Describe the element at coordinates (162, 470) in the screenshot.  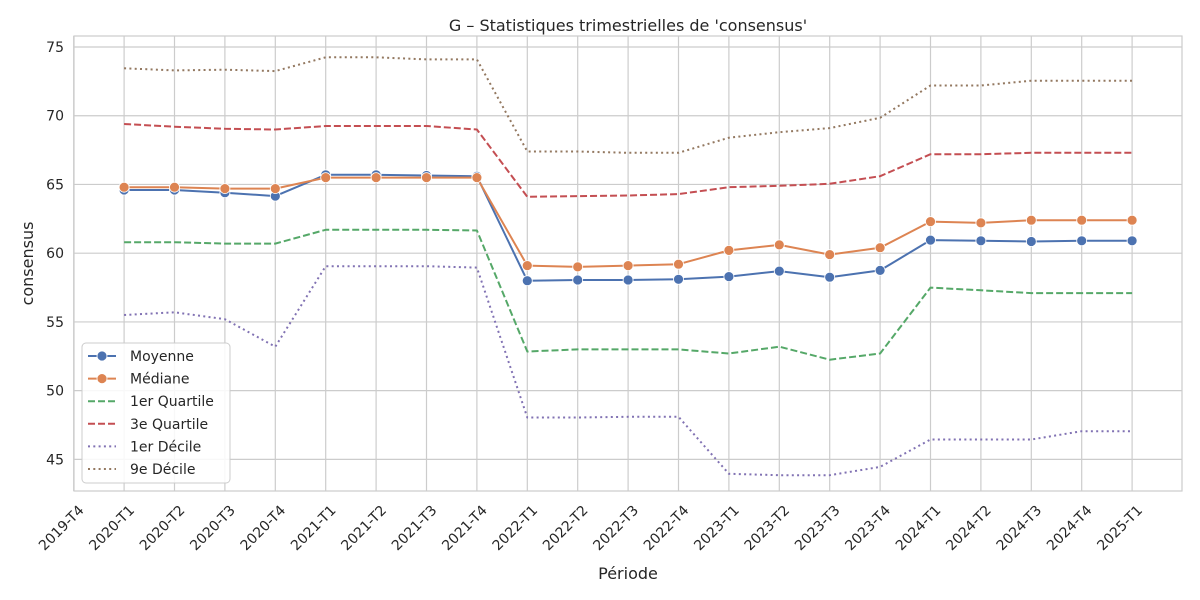
I see `legend-label: 9e Décile` at that location.